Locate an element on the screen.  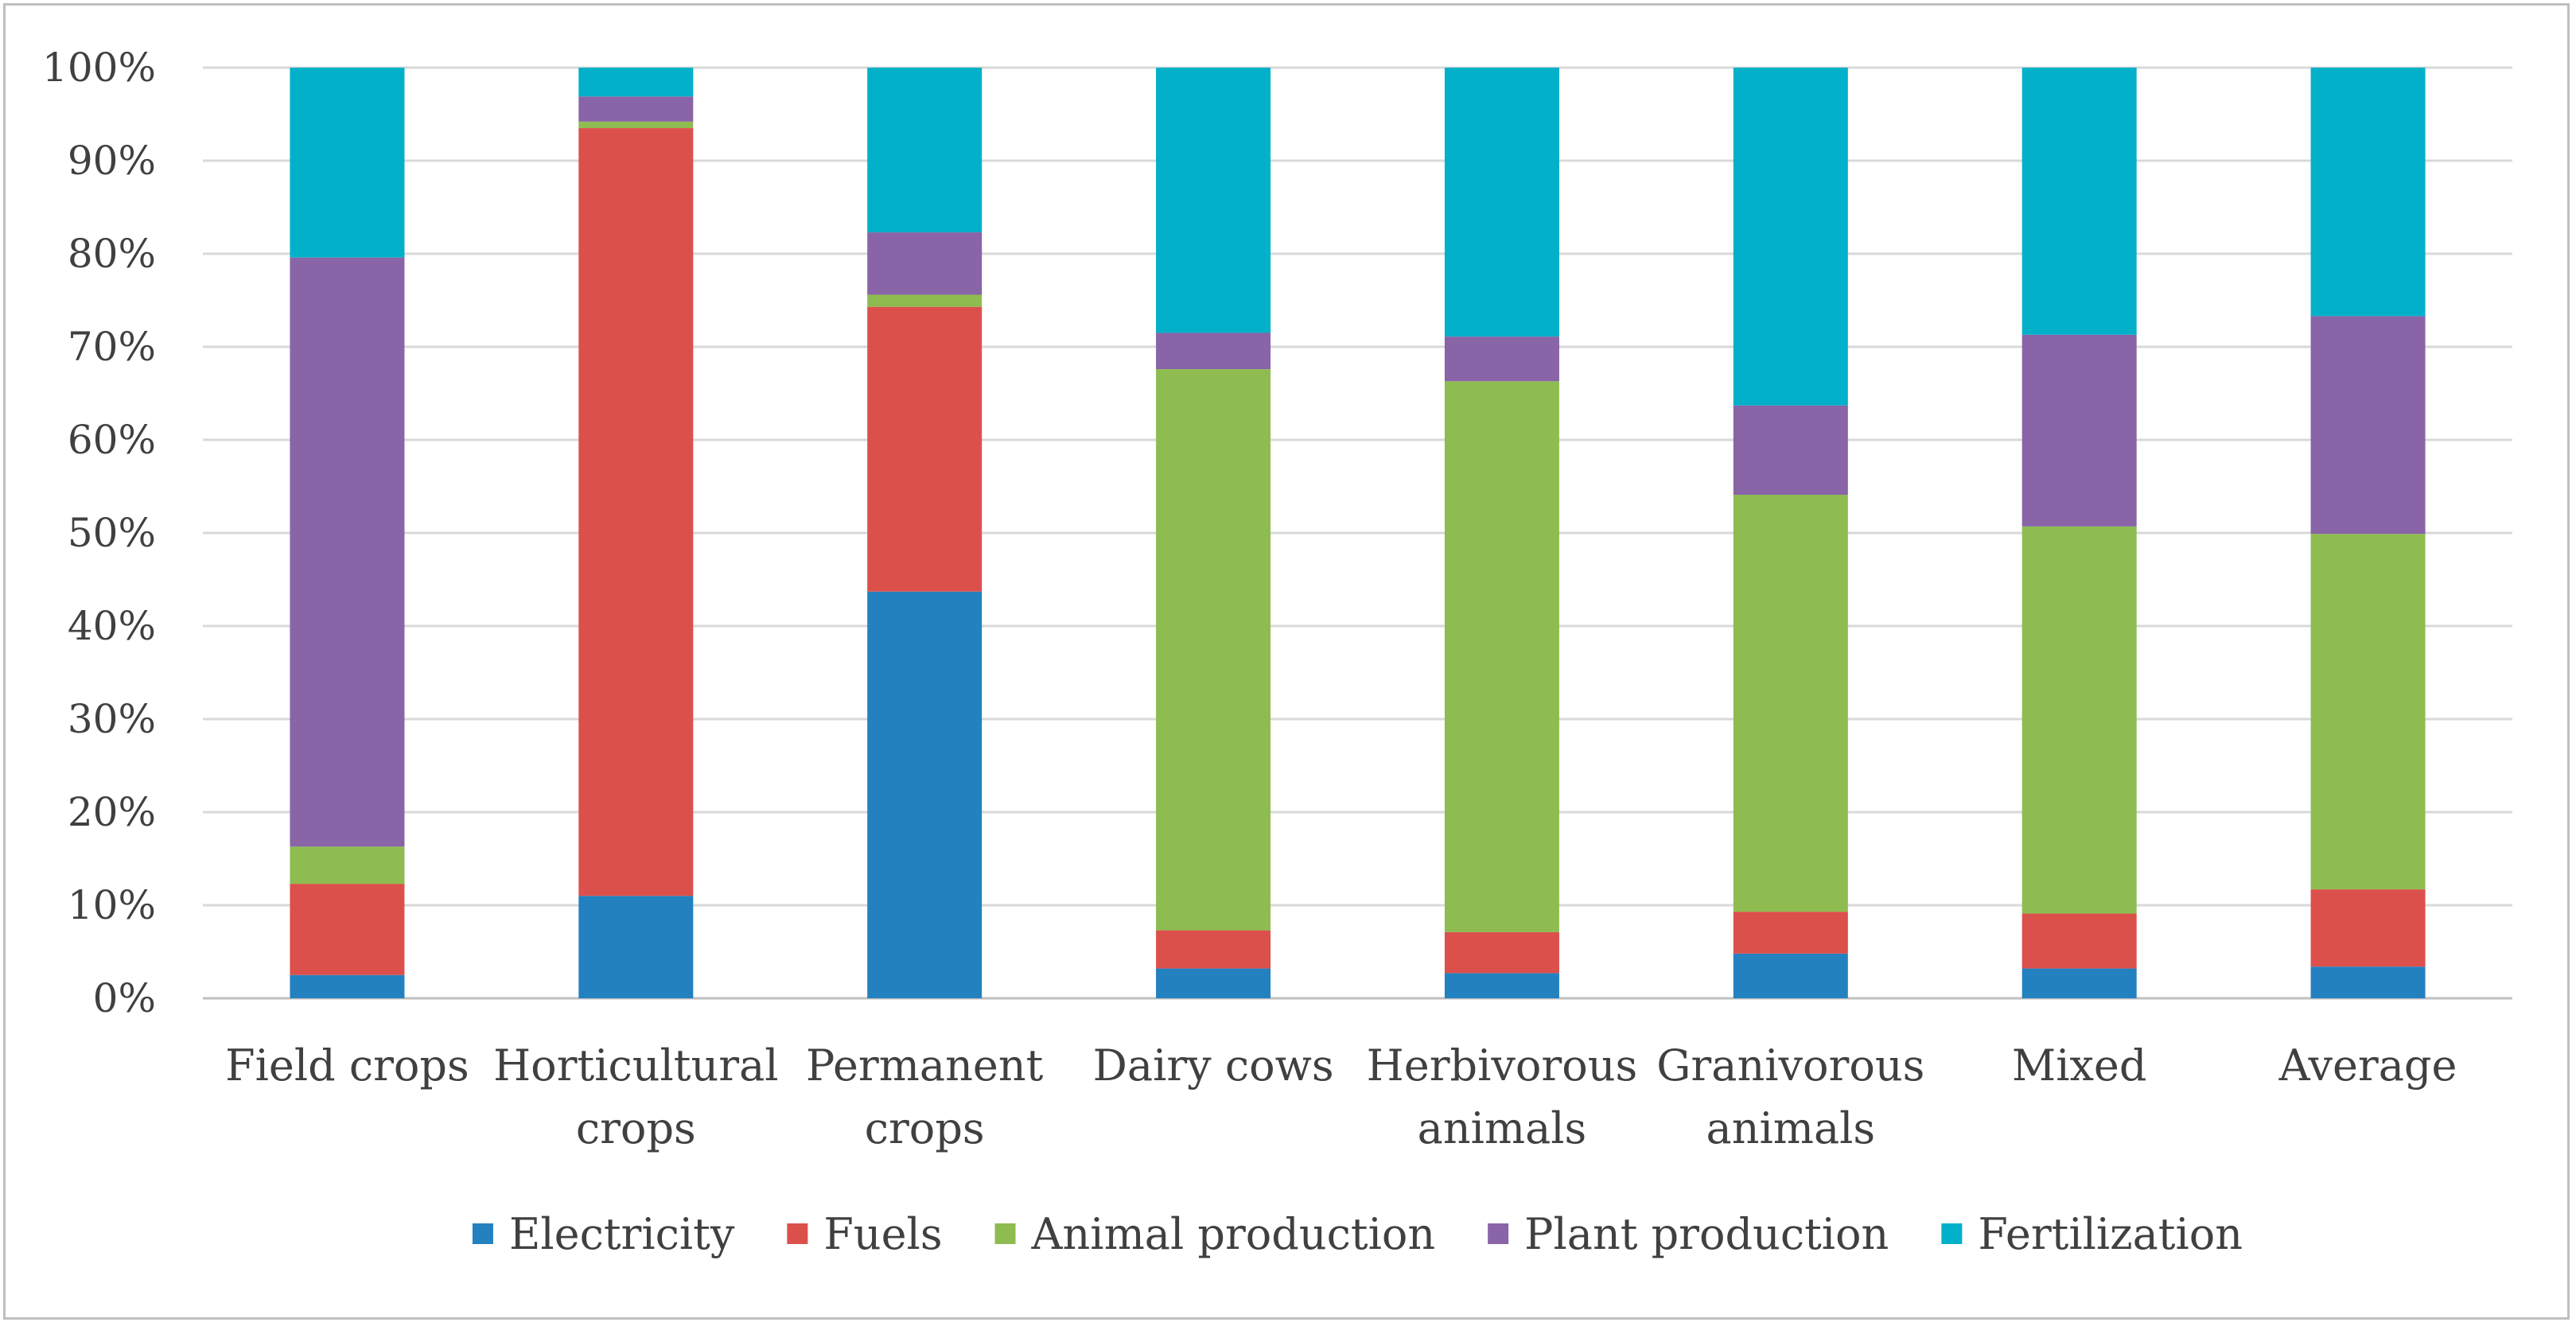
x-category-label: Dairy cows is located at coordinates (1214, 1065).